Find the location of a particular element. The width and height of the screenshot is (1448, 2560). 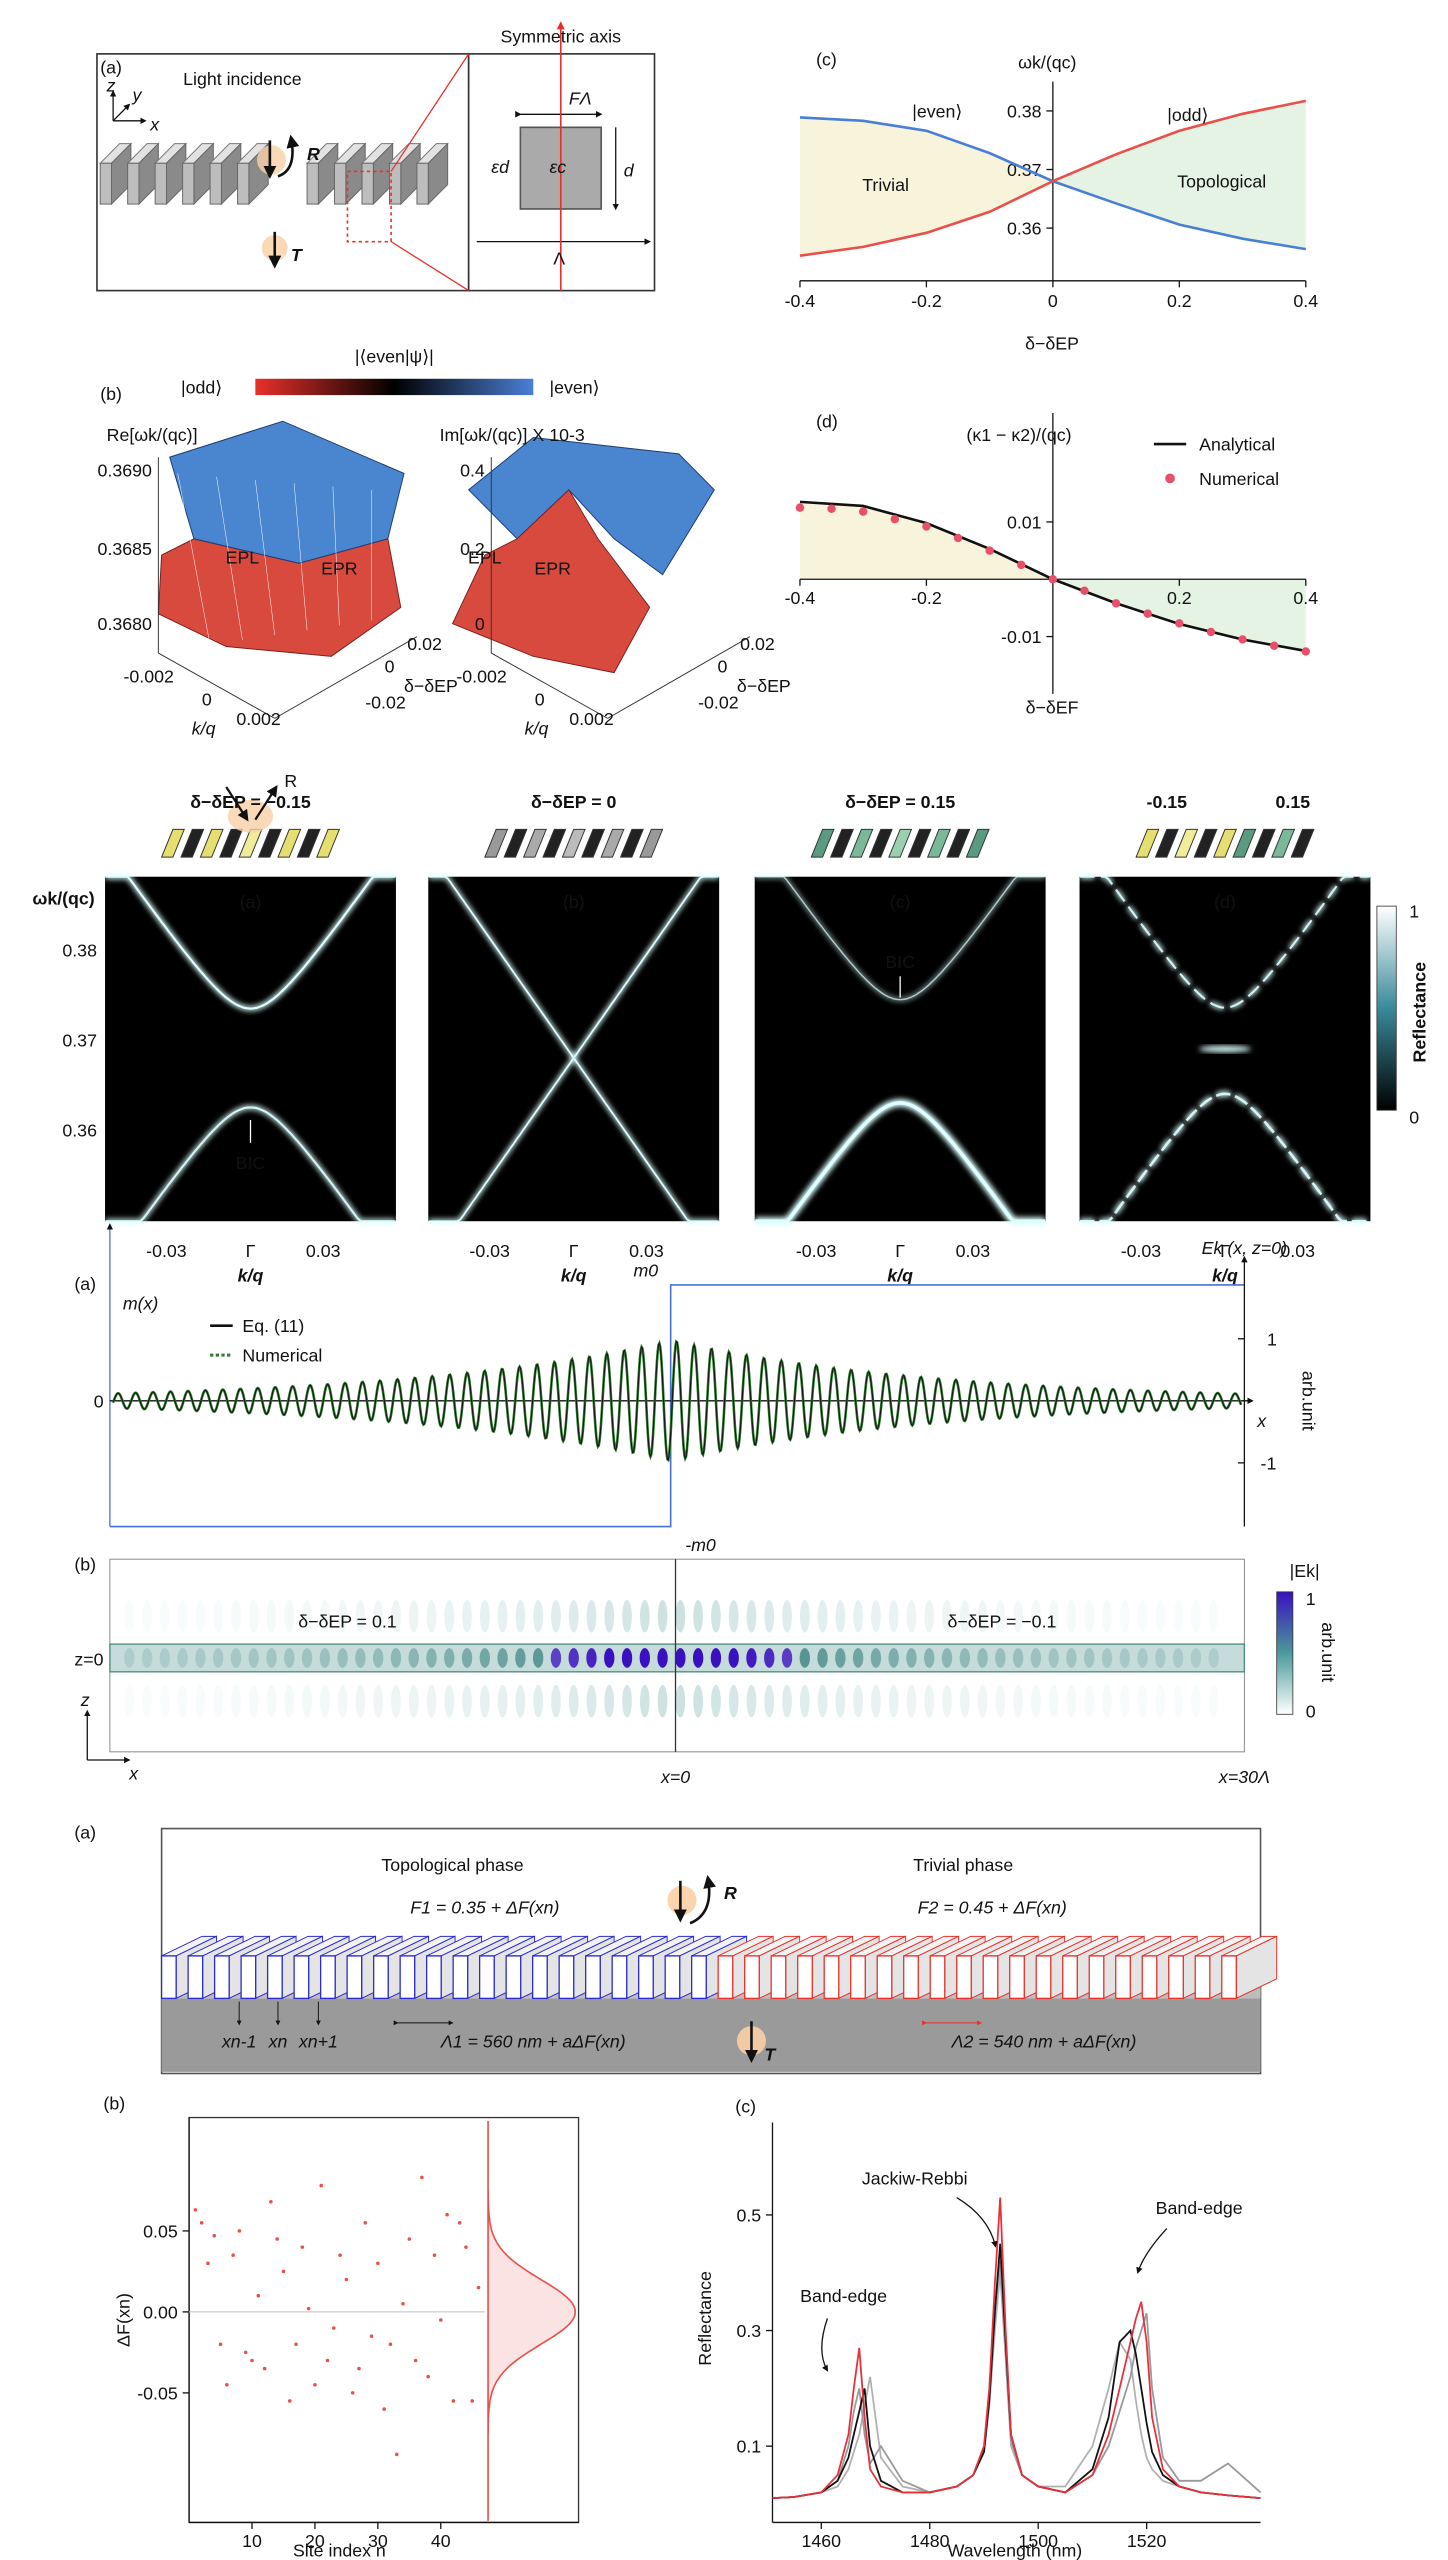

label: 0.3685 is located at coordinates (125, 549).